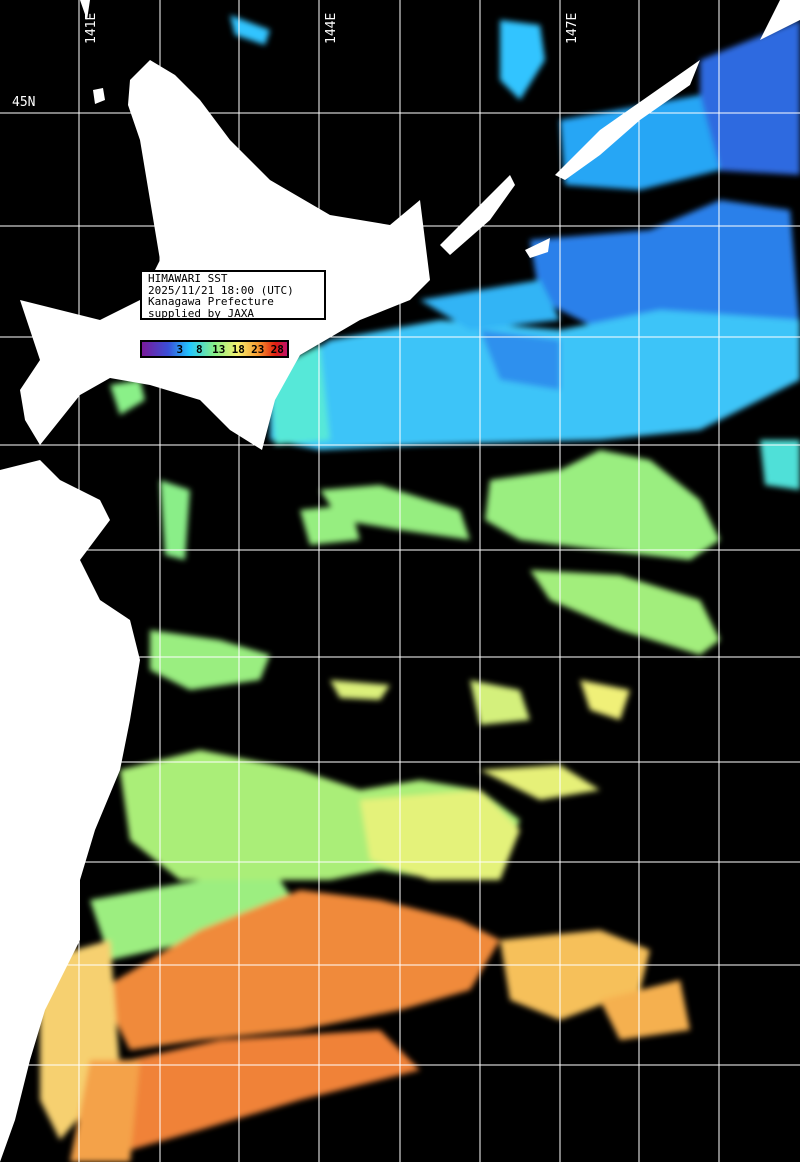  Describe the element at coordinates (199, 349) in the screenshot. I see `legend-tick: 8` at that location.